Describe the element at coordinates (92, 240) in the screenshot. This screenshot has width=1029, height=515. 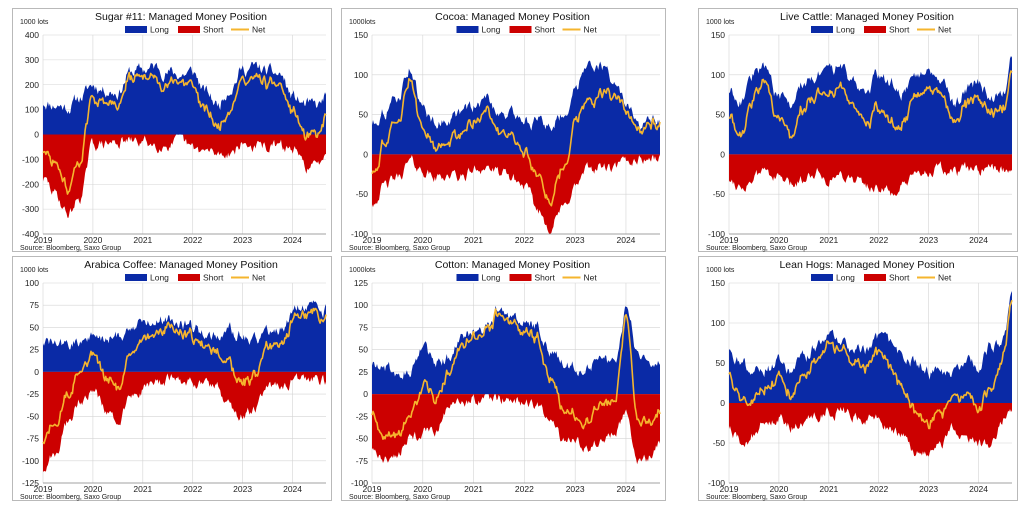
I see `x-tick-label: 2020` at that location.